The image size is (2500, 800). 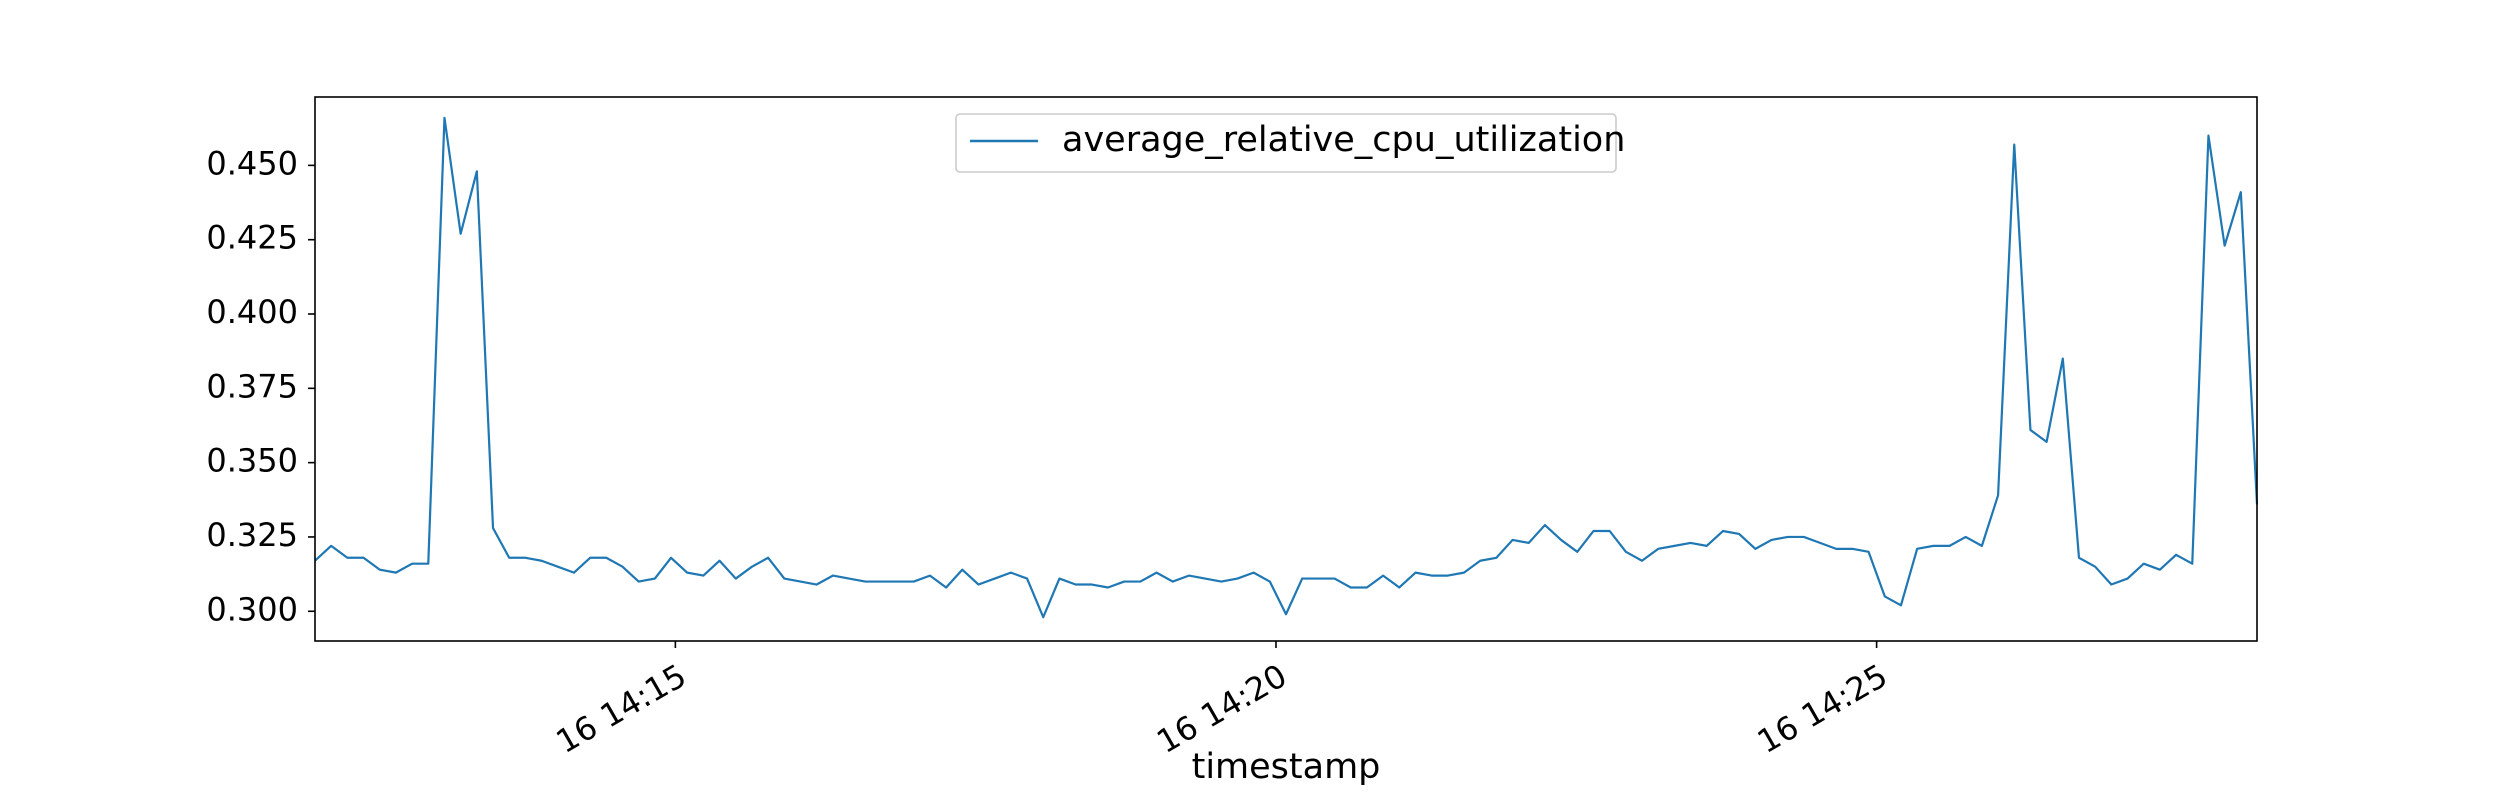 I want to click on legend: average_relative_cpu_utilization, so click(x=1290, y=143).